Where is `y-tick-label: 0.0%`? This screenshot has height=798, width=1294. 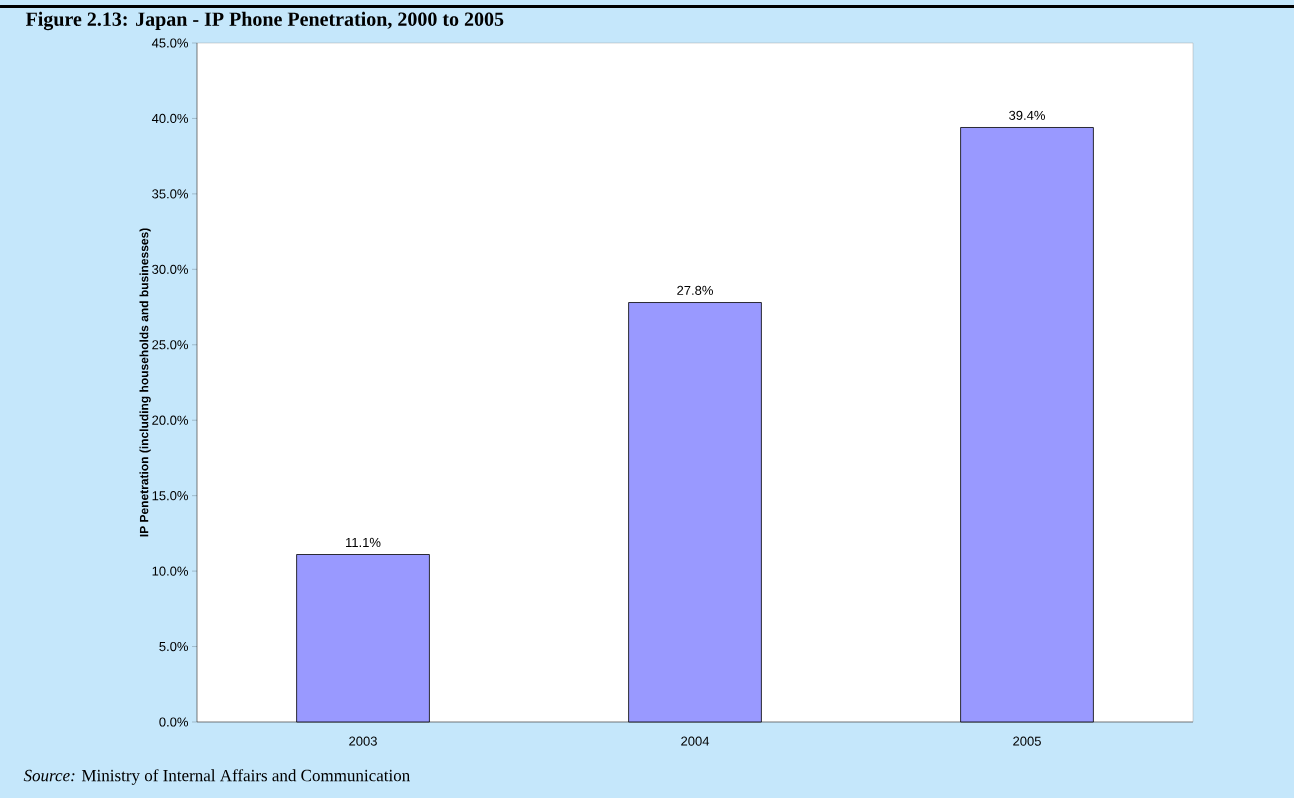 y-tick-label: 0.0% is located at coordinates (174, 722).